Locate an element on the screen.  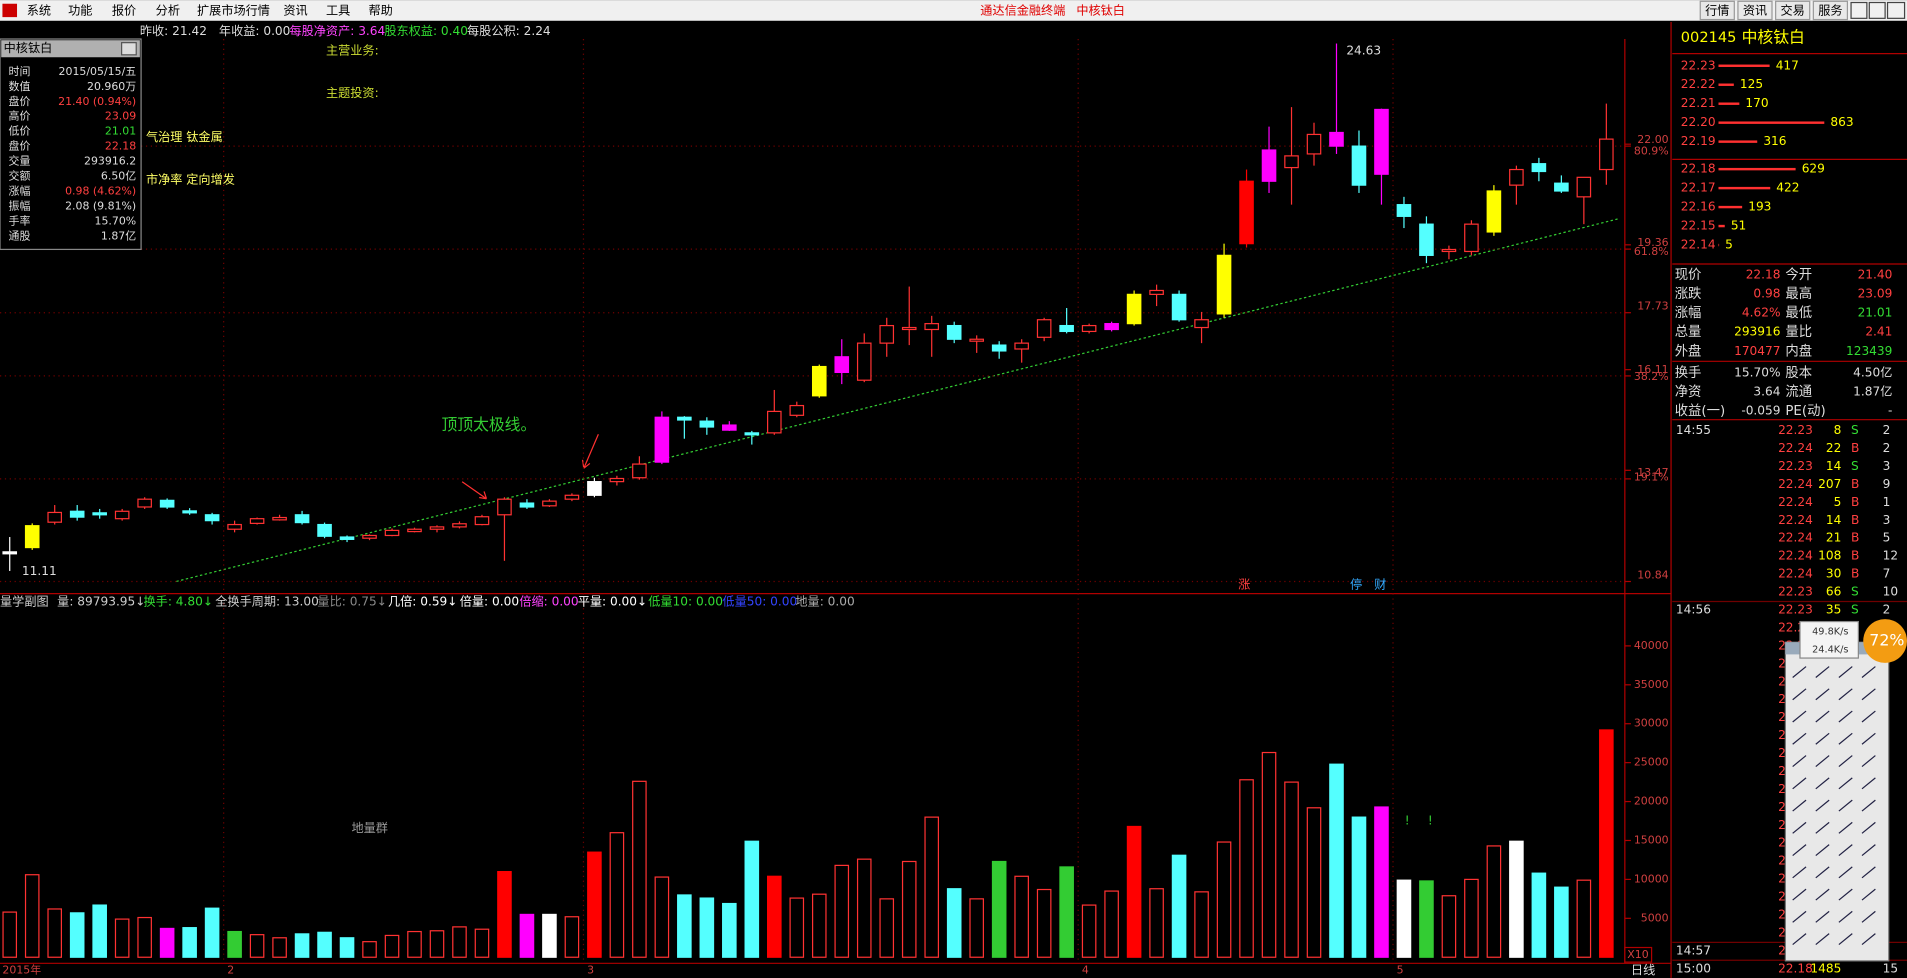
trade-price: 22.24 is located at coordinates (1795, 520).